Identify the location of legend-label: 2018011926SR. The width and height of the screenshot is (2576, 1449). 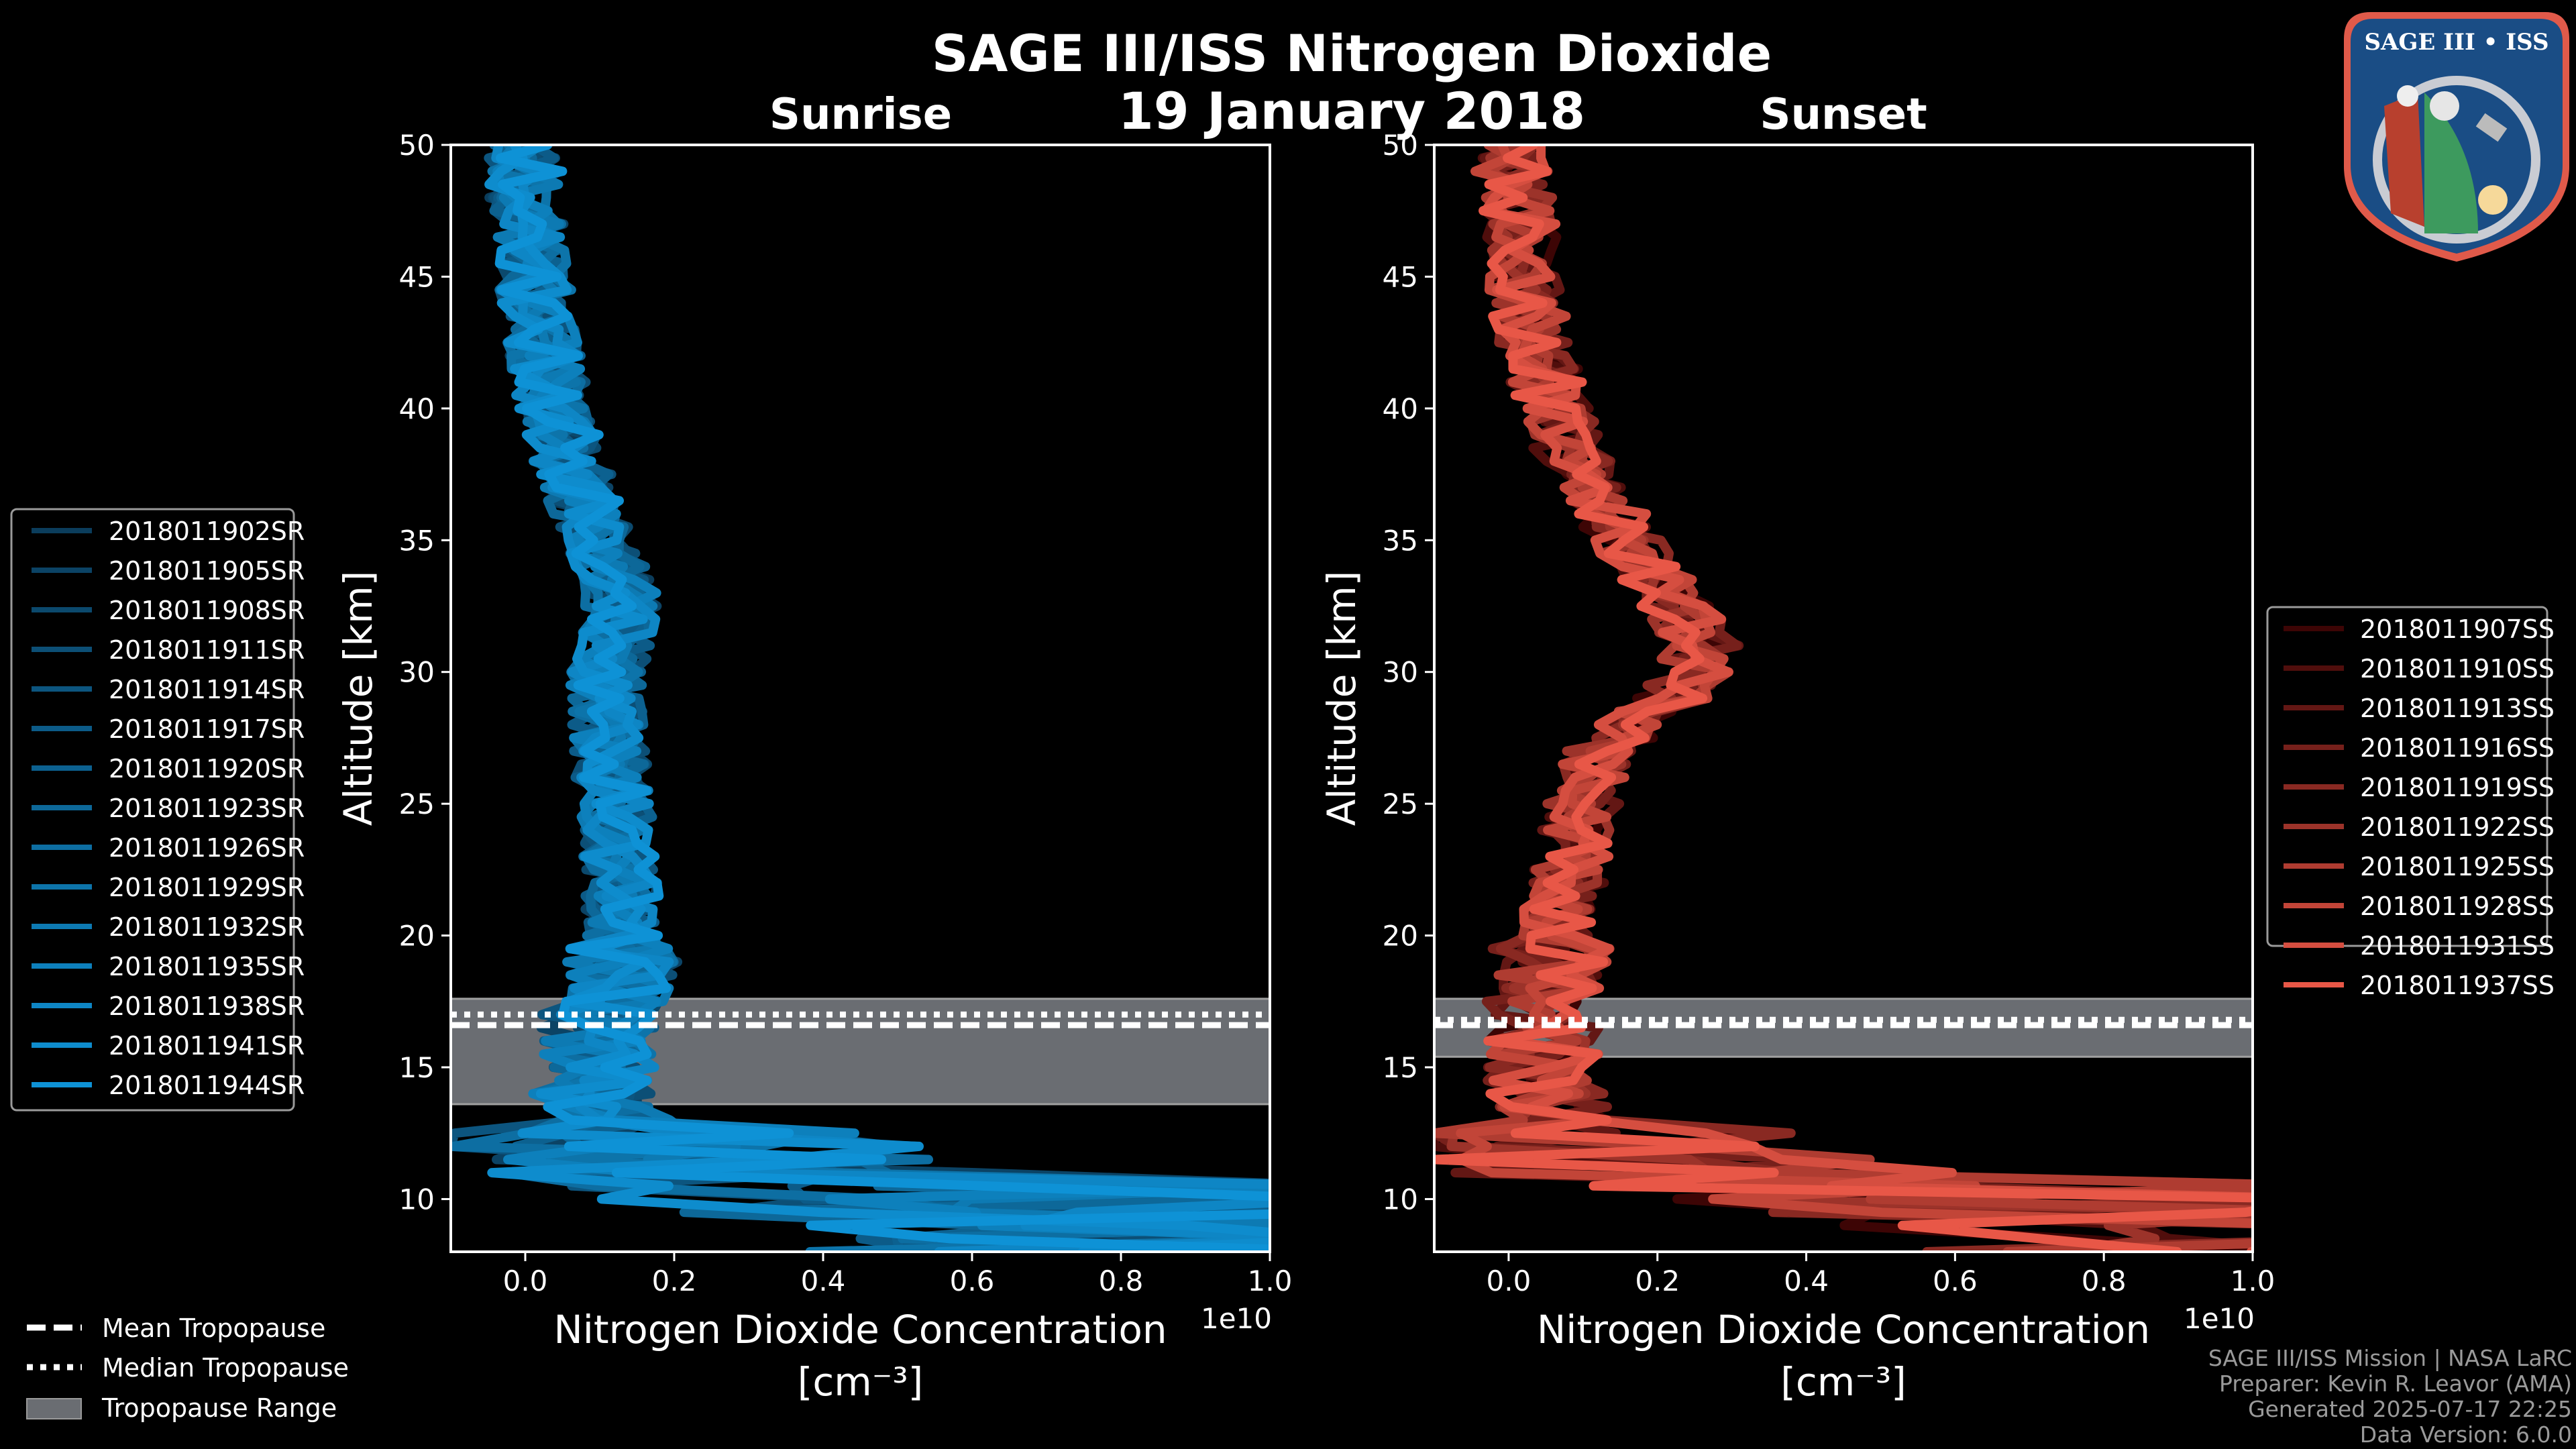
(207, 848).